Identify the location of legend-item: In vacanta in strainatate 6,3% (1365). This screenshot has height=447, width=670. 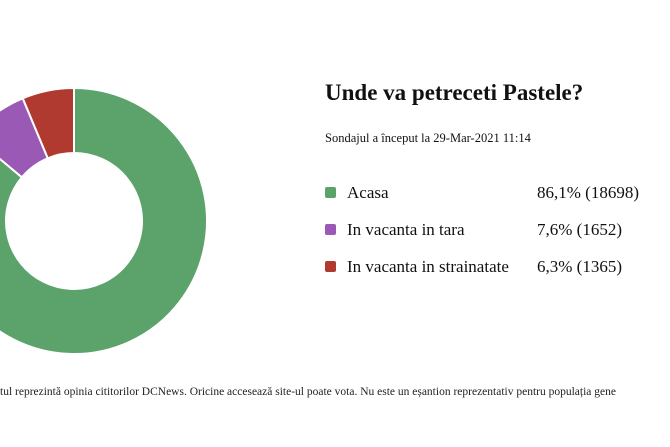
(495, 266).